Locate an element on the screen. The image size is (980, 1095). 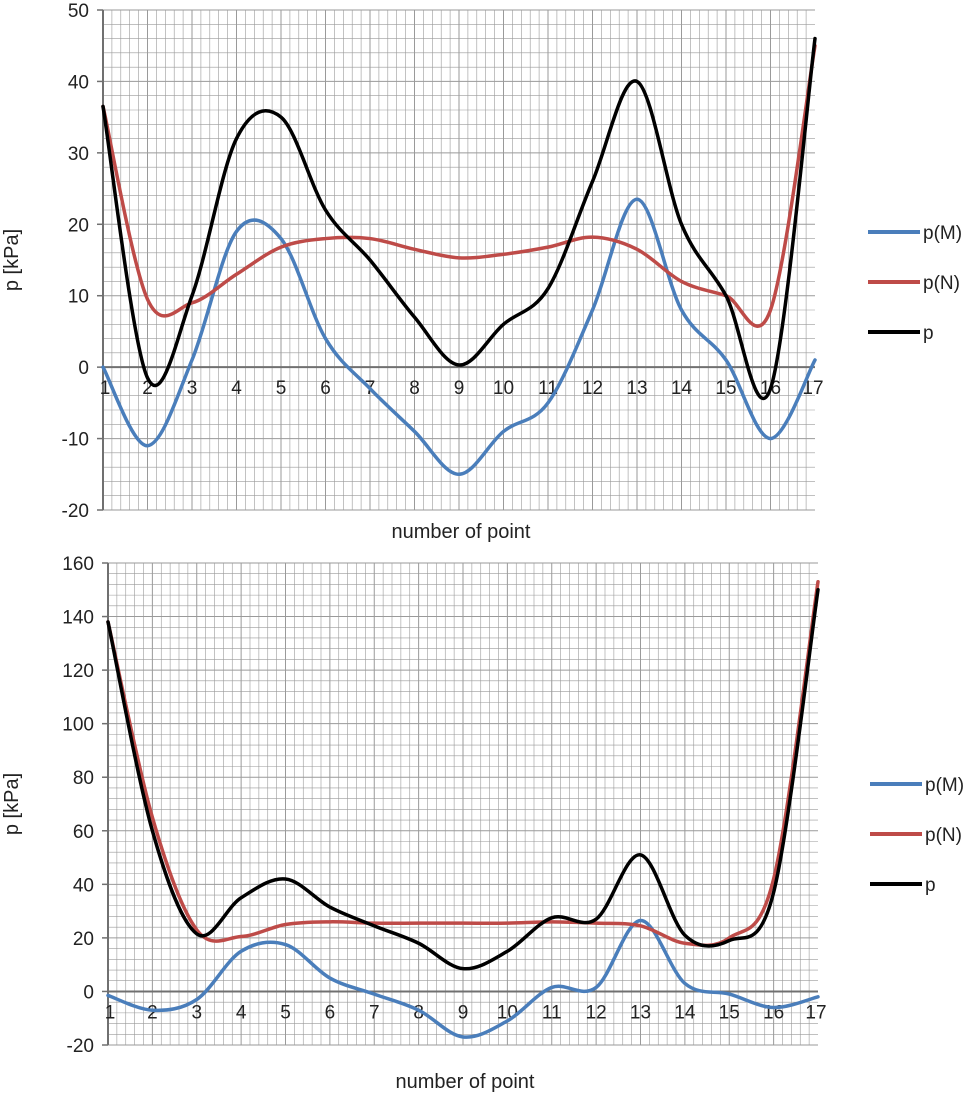
y-tick-label: 80 is located at coordinates (83, 778).